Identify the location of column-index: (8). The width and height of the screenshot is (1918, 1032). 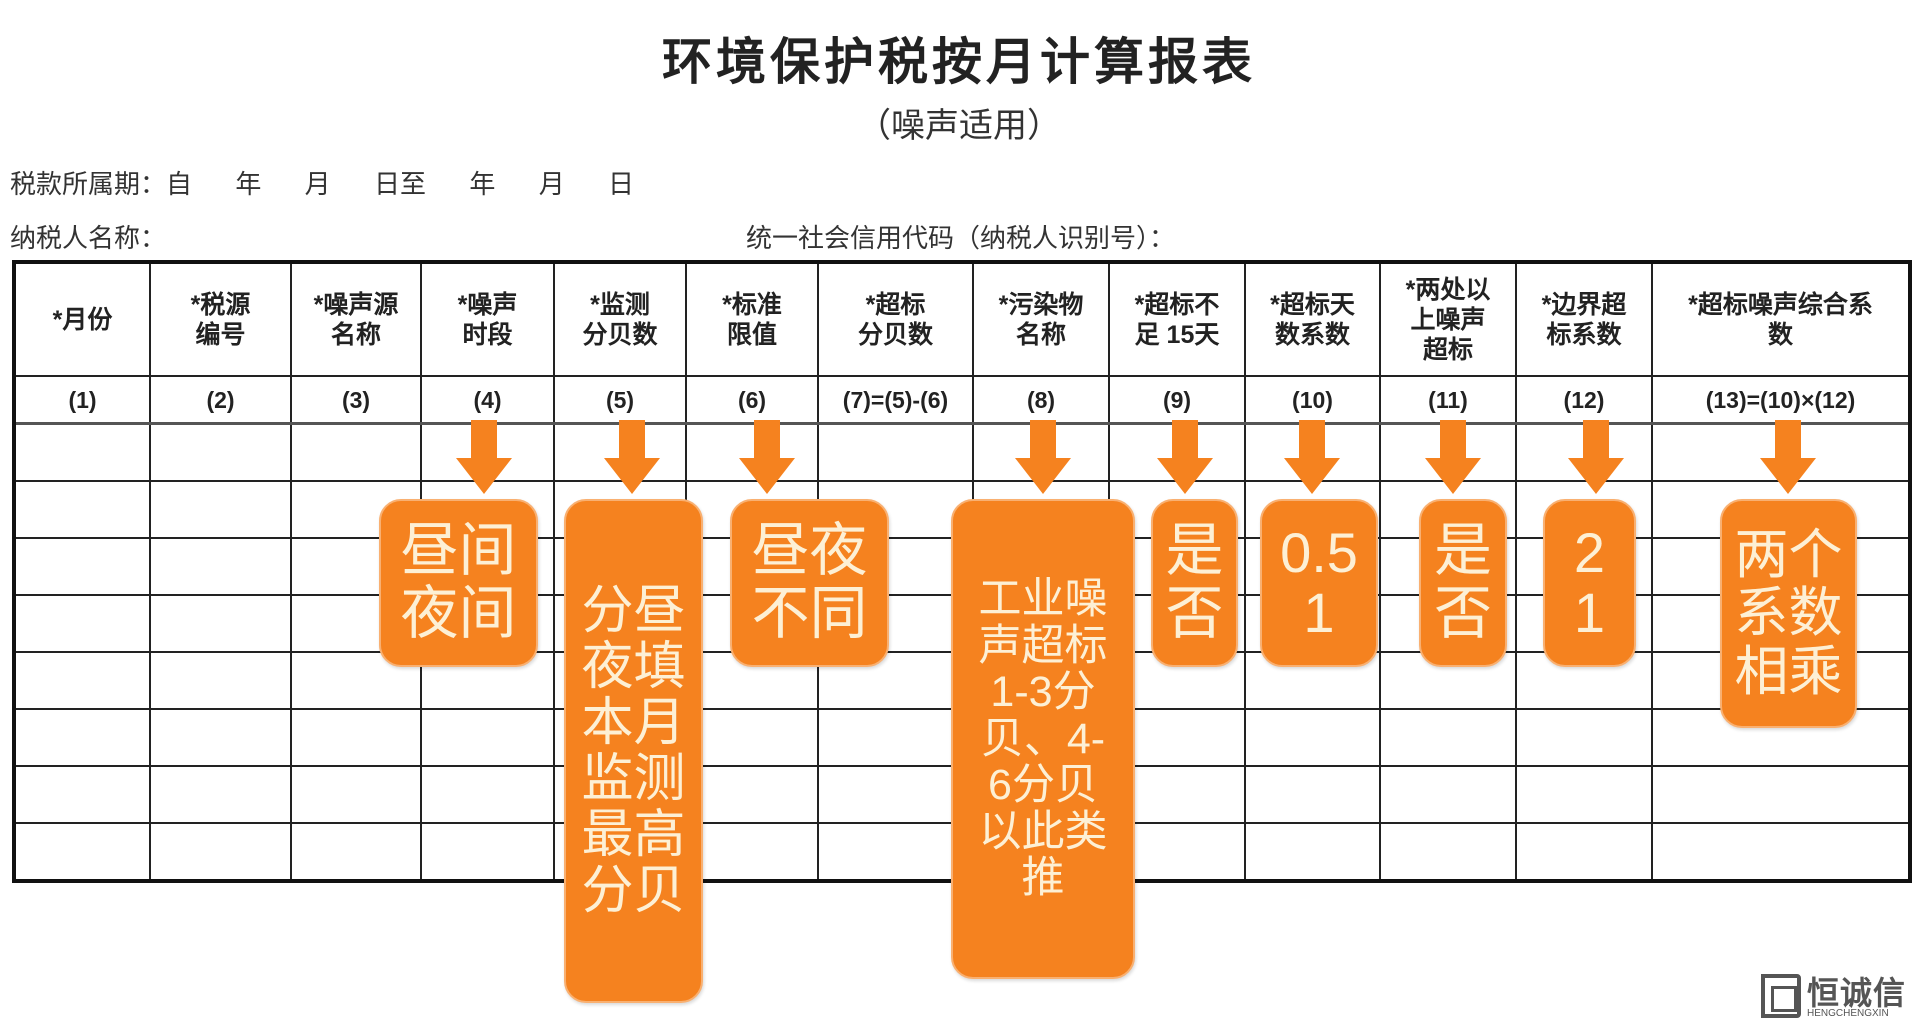
(1041, 400).